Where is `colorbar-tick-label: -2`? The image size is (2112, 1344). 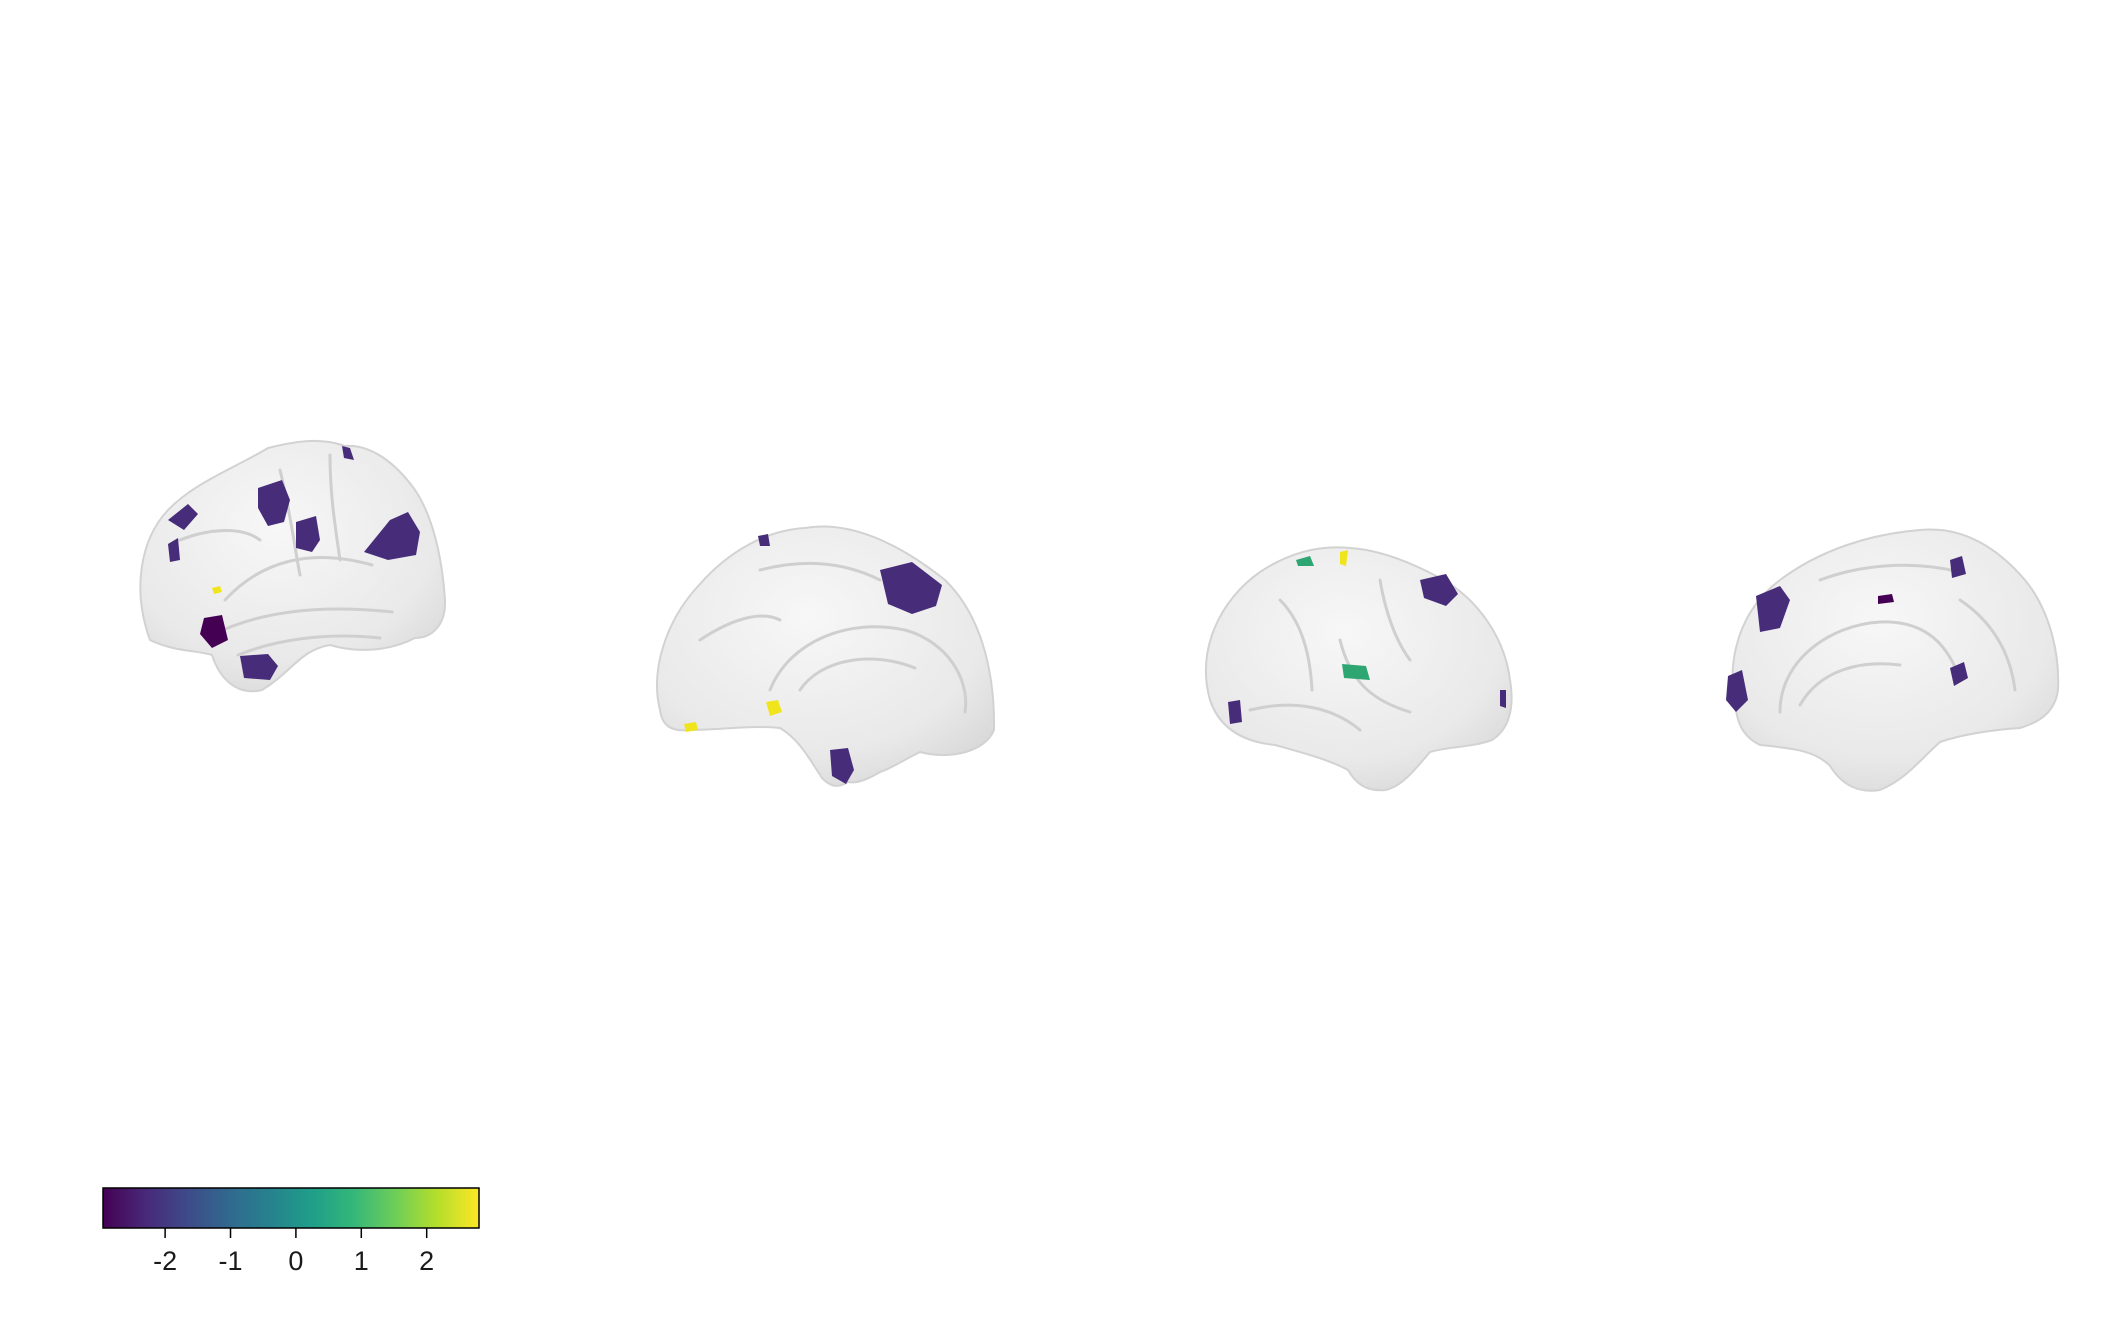 colorbar-tick-label: -2 is located at coordinates (165, 1261).